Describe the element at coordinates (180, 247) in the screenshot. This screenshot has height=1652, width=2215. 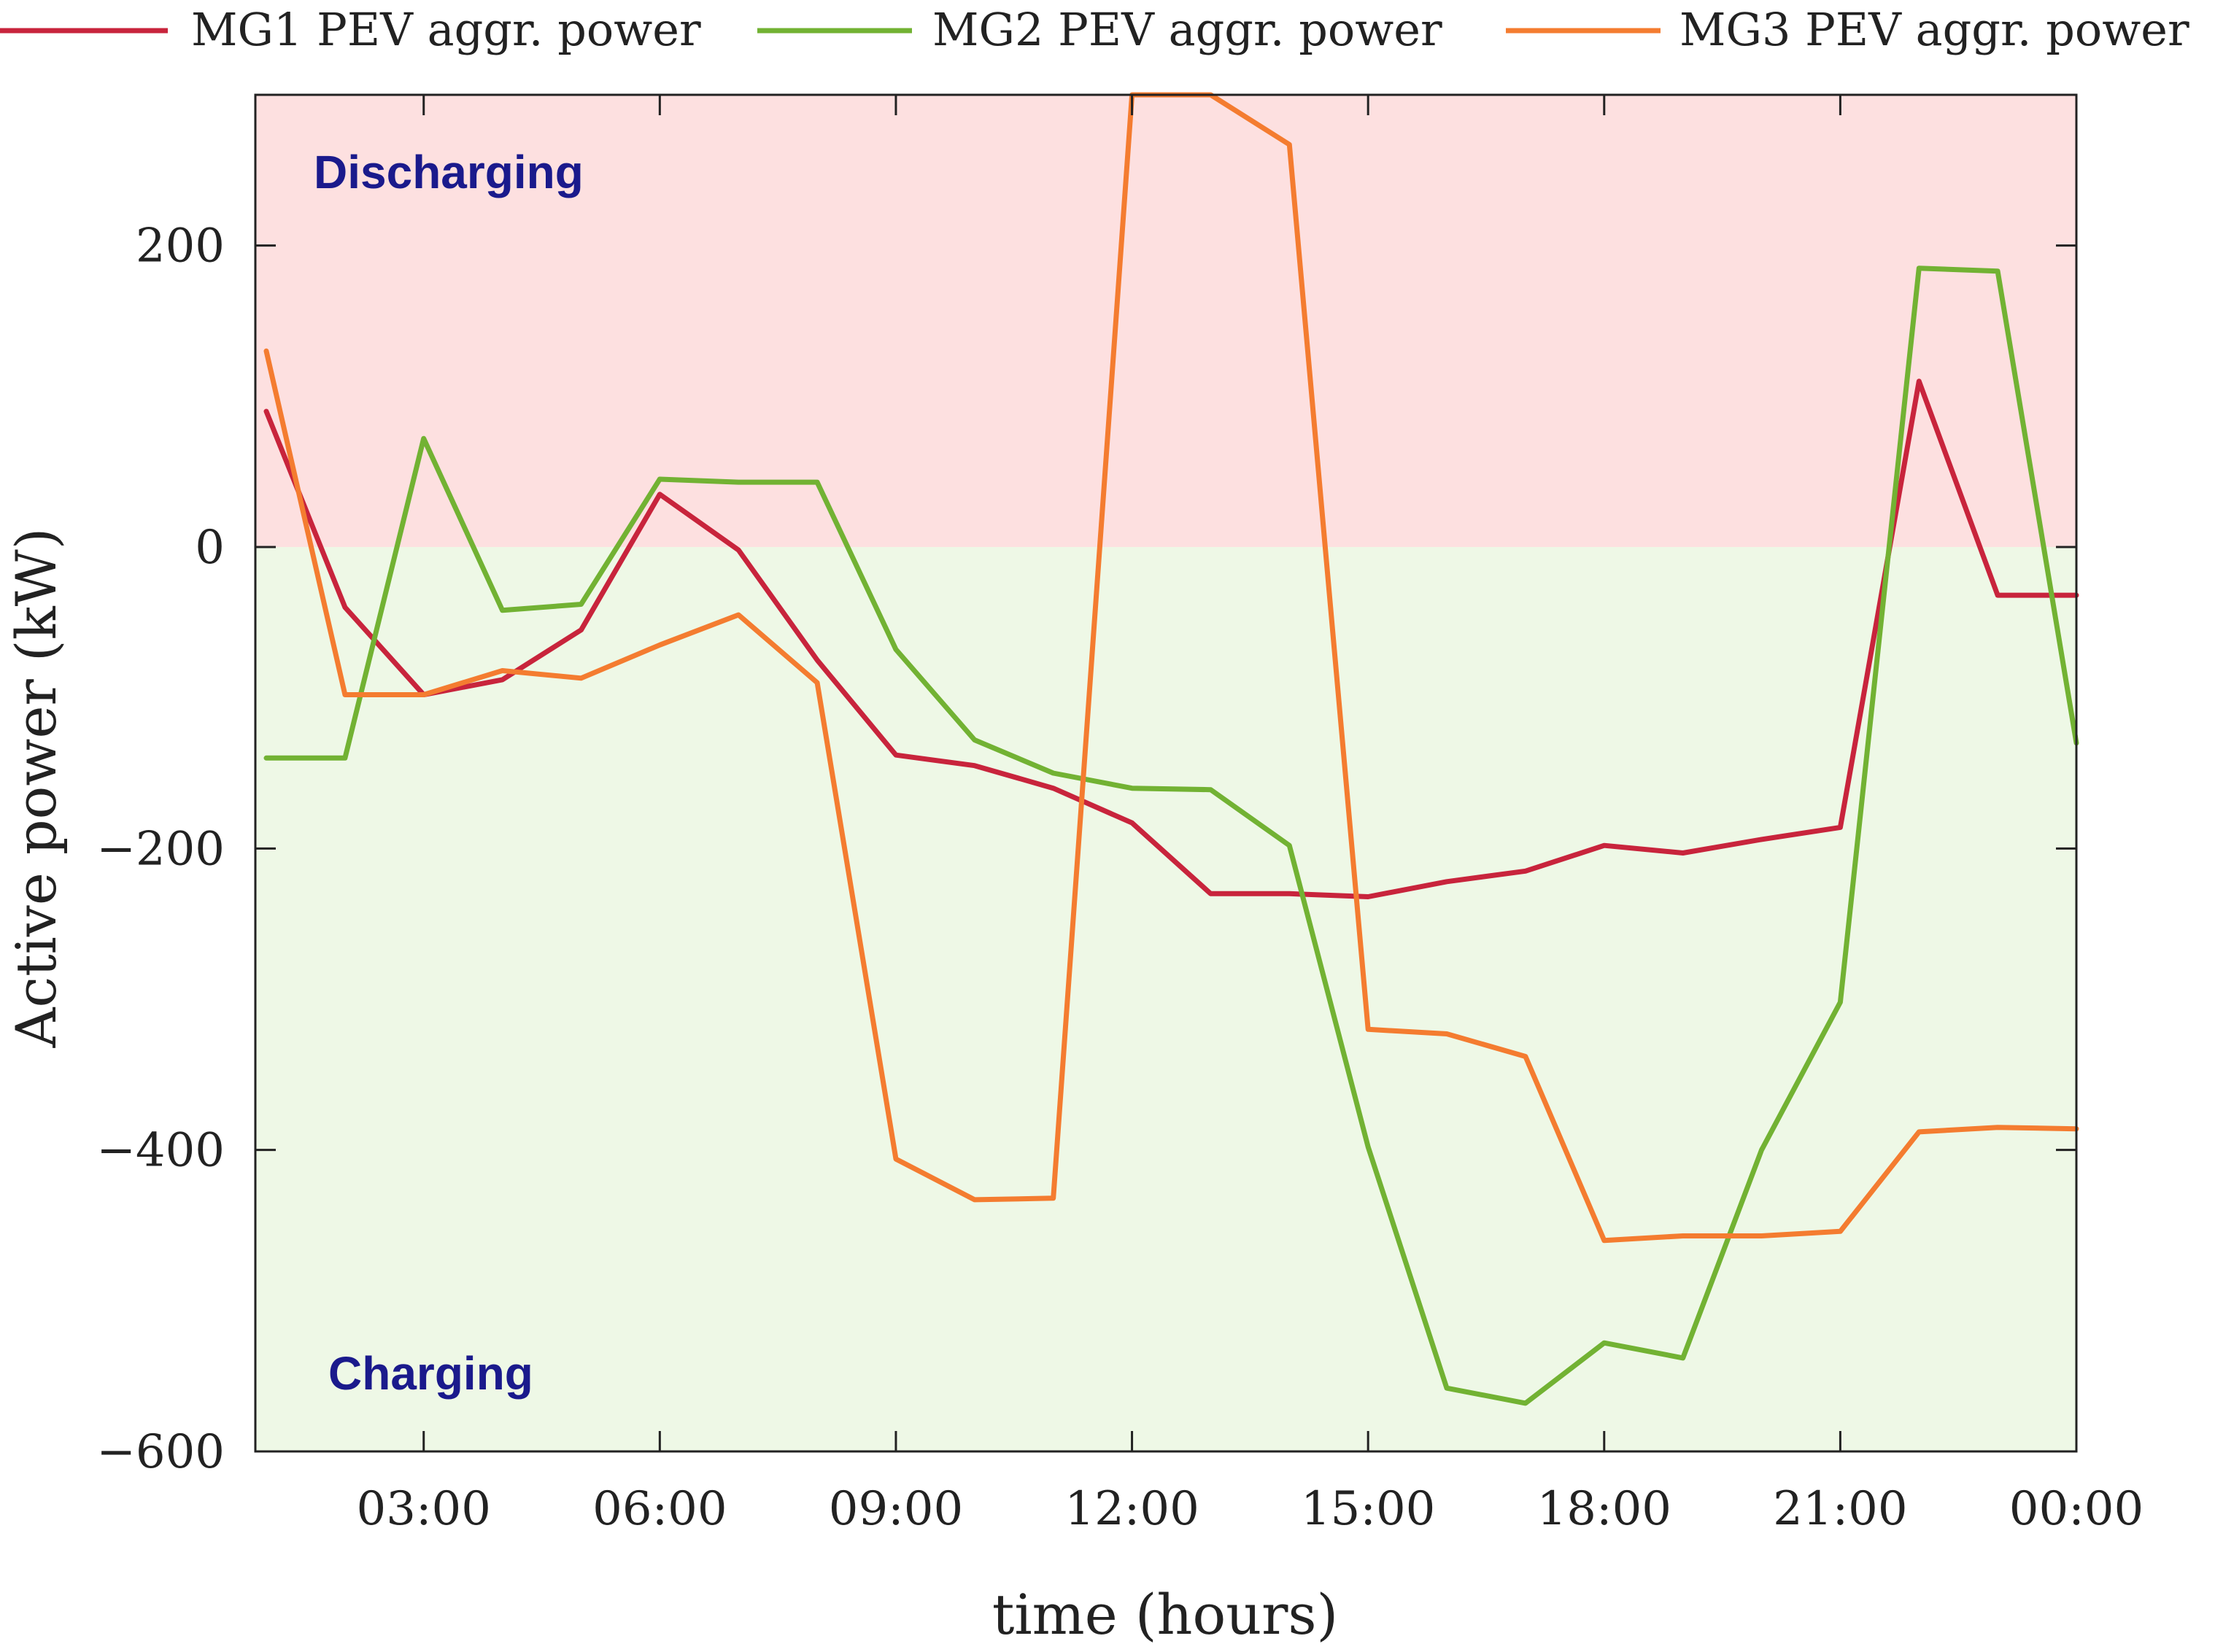
I see `y-tick-label-0: 200` at that location.